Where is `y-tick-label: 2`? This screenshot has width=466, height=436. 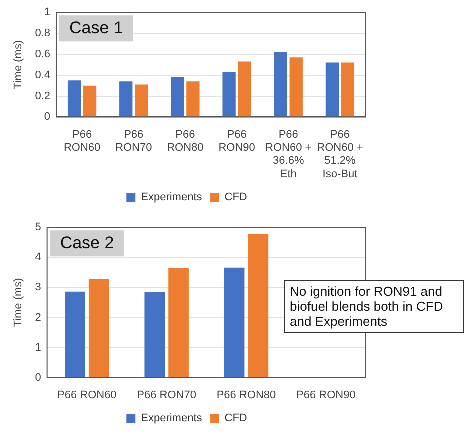 y-tick-label: 2 is located at coordinates (38, 318).